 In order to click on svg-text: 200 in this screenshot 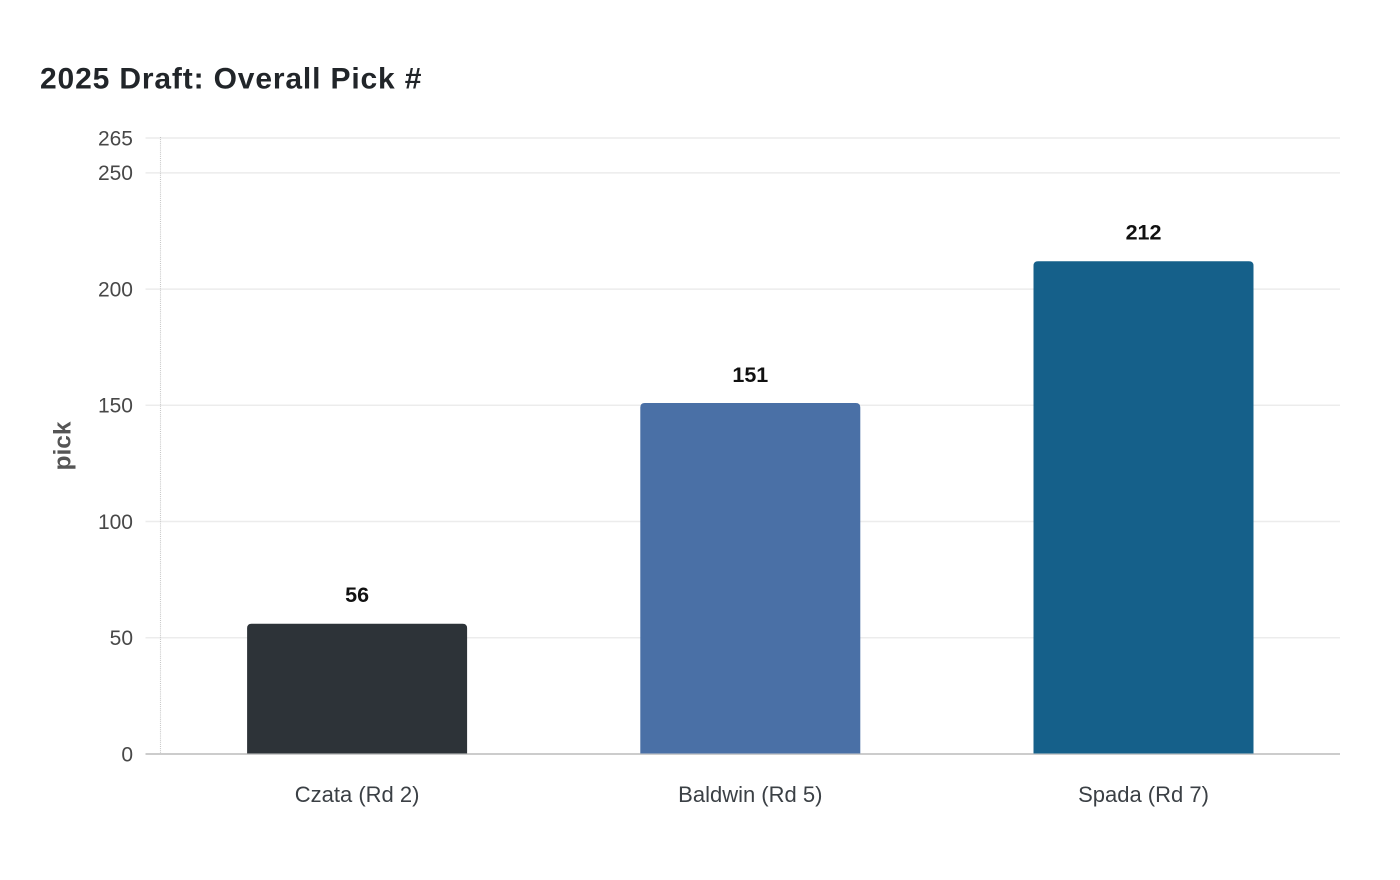, I will do `click(115, 289)`.